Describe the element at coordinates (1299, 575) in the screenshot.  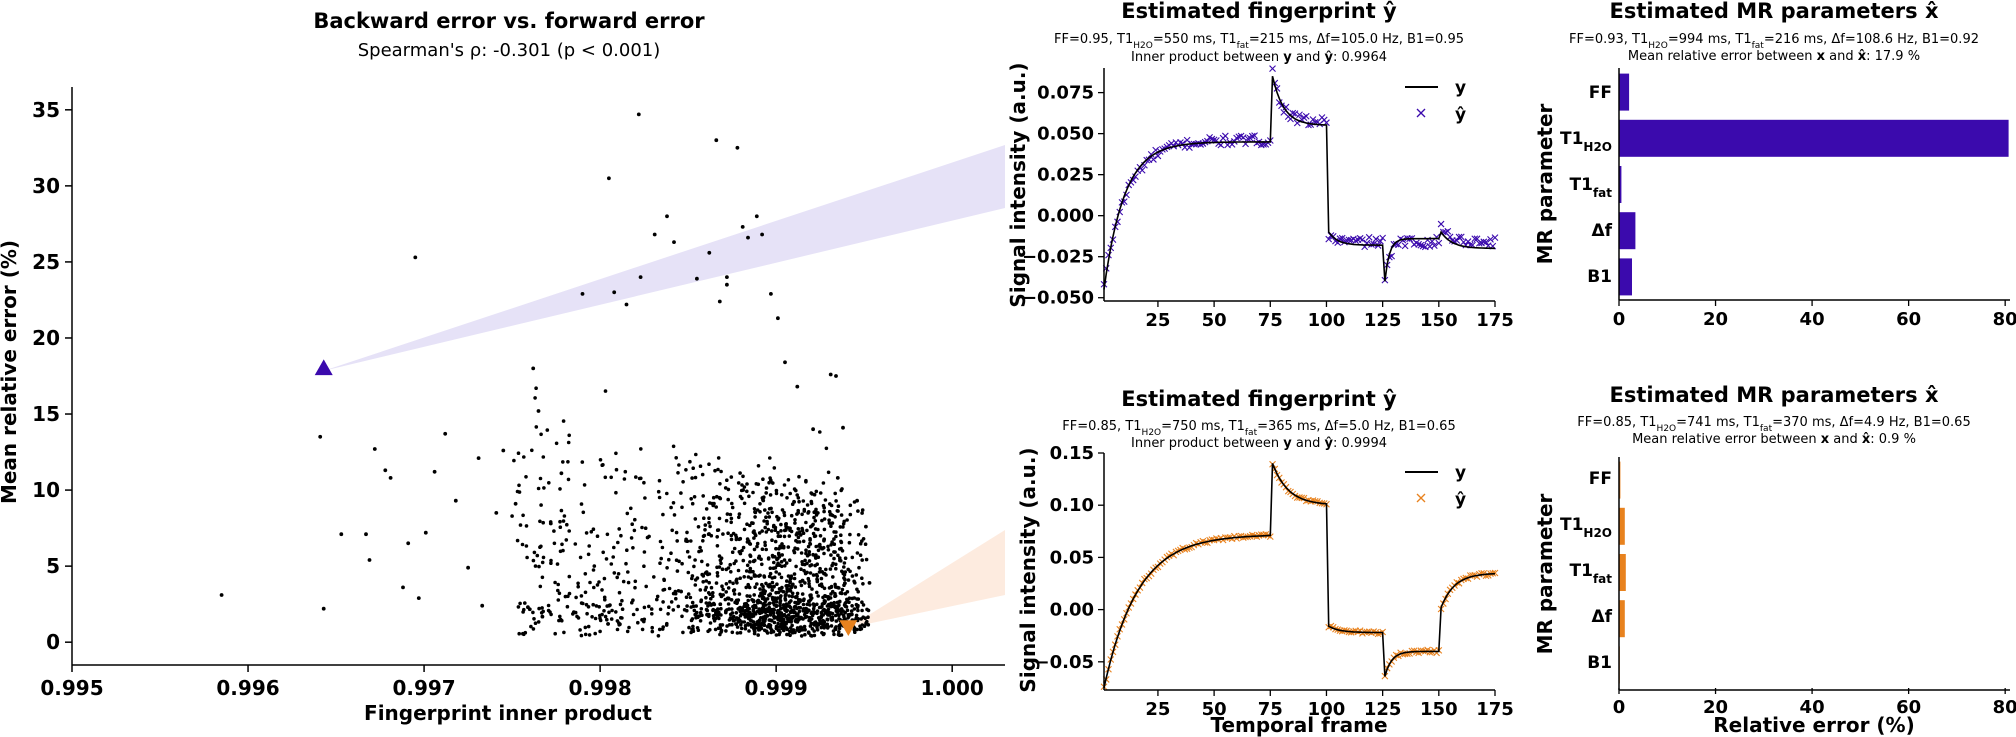
I see `fp-bottom-plot` at that location.